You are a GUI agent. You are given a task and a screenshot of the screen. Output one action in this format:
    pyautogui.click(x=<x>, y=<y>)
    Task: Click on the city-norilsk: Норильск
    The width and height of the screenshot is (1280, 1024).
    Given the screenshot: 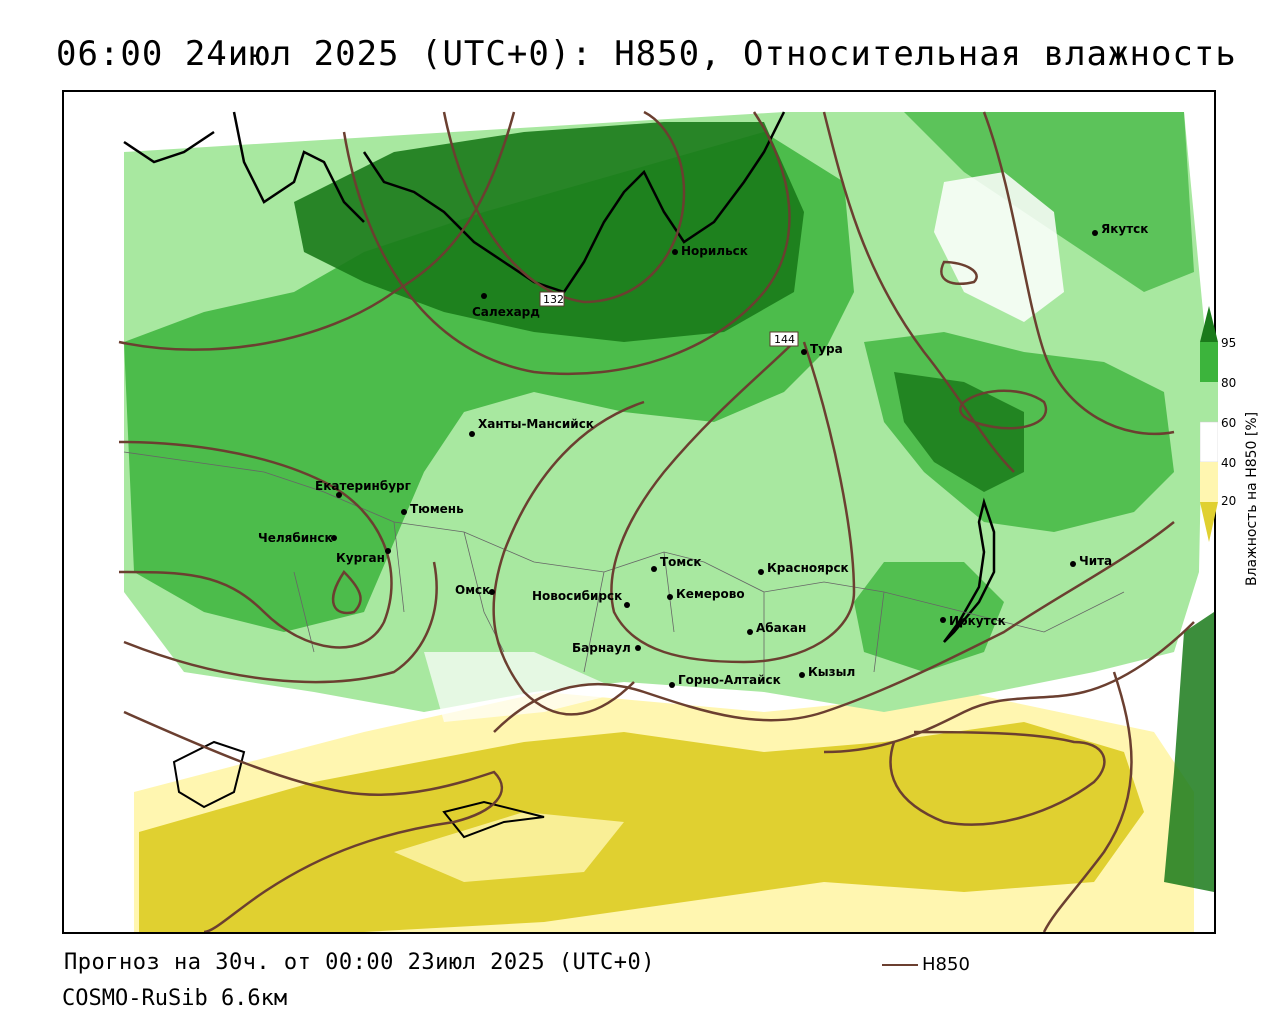 What is the action you would take?
    pyautogui.click(x=710, y=251)
    